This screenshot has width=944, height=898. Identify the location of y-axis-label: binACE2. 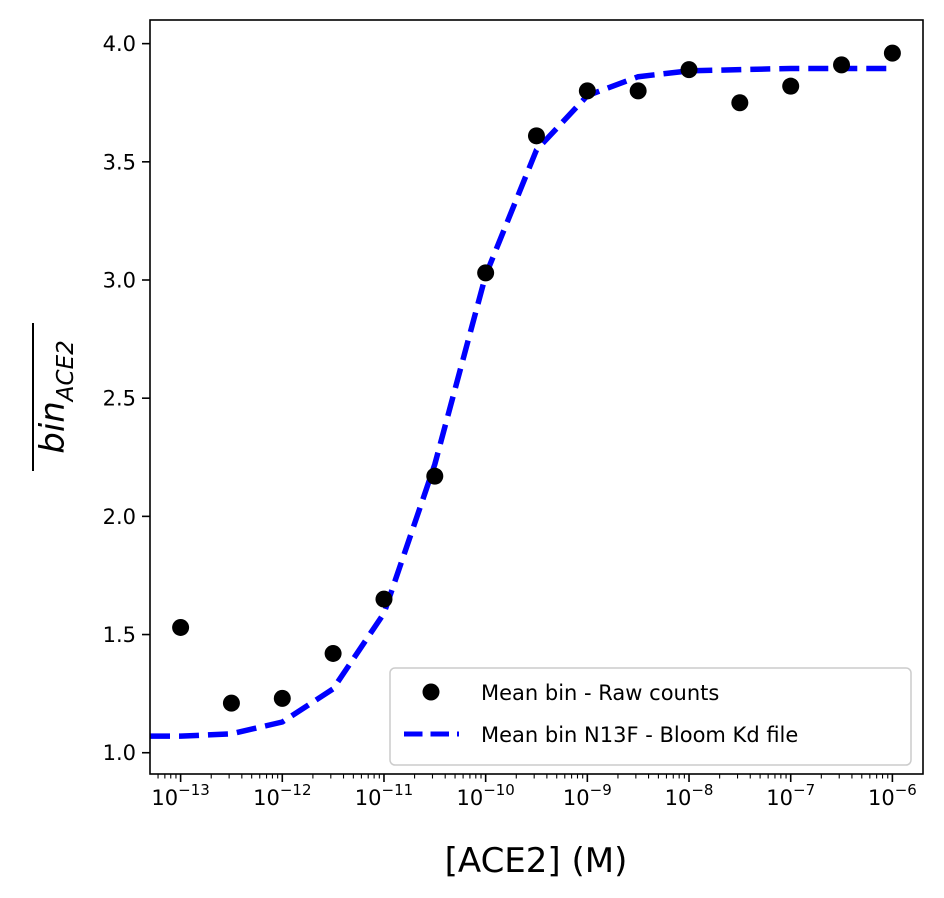
(55, 397).